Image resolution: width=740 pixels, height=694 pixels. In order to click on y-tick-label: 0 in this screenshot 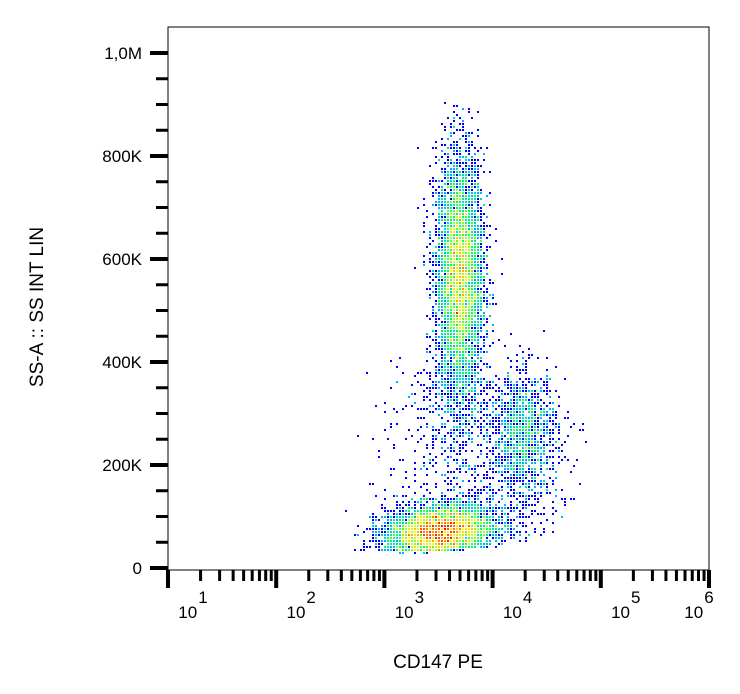, I will do `click(137, 568)`.